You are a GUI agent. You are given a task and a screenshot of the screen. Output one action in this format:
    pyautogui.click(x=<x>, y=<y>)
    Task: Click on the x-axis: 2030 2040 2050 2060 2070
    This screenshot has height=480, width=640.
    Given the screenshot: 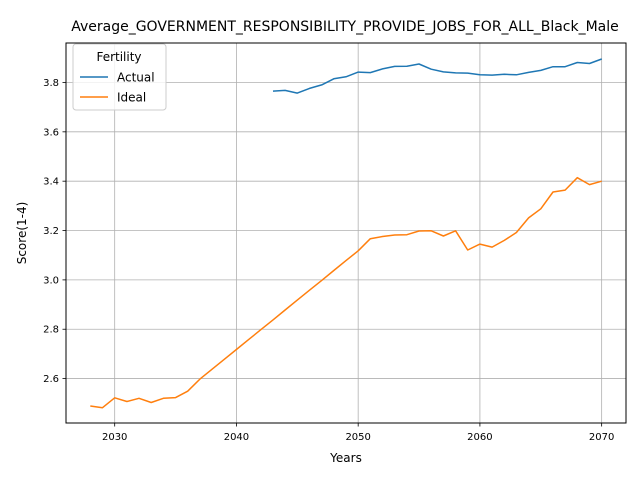 What is the action you would take?
    pyautogui.click(x=358, y=433)
    